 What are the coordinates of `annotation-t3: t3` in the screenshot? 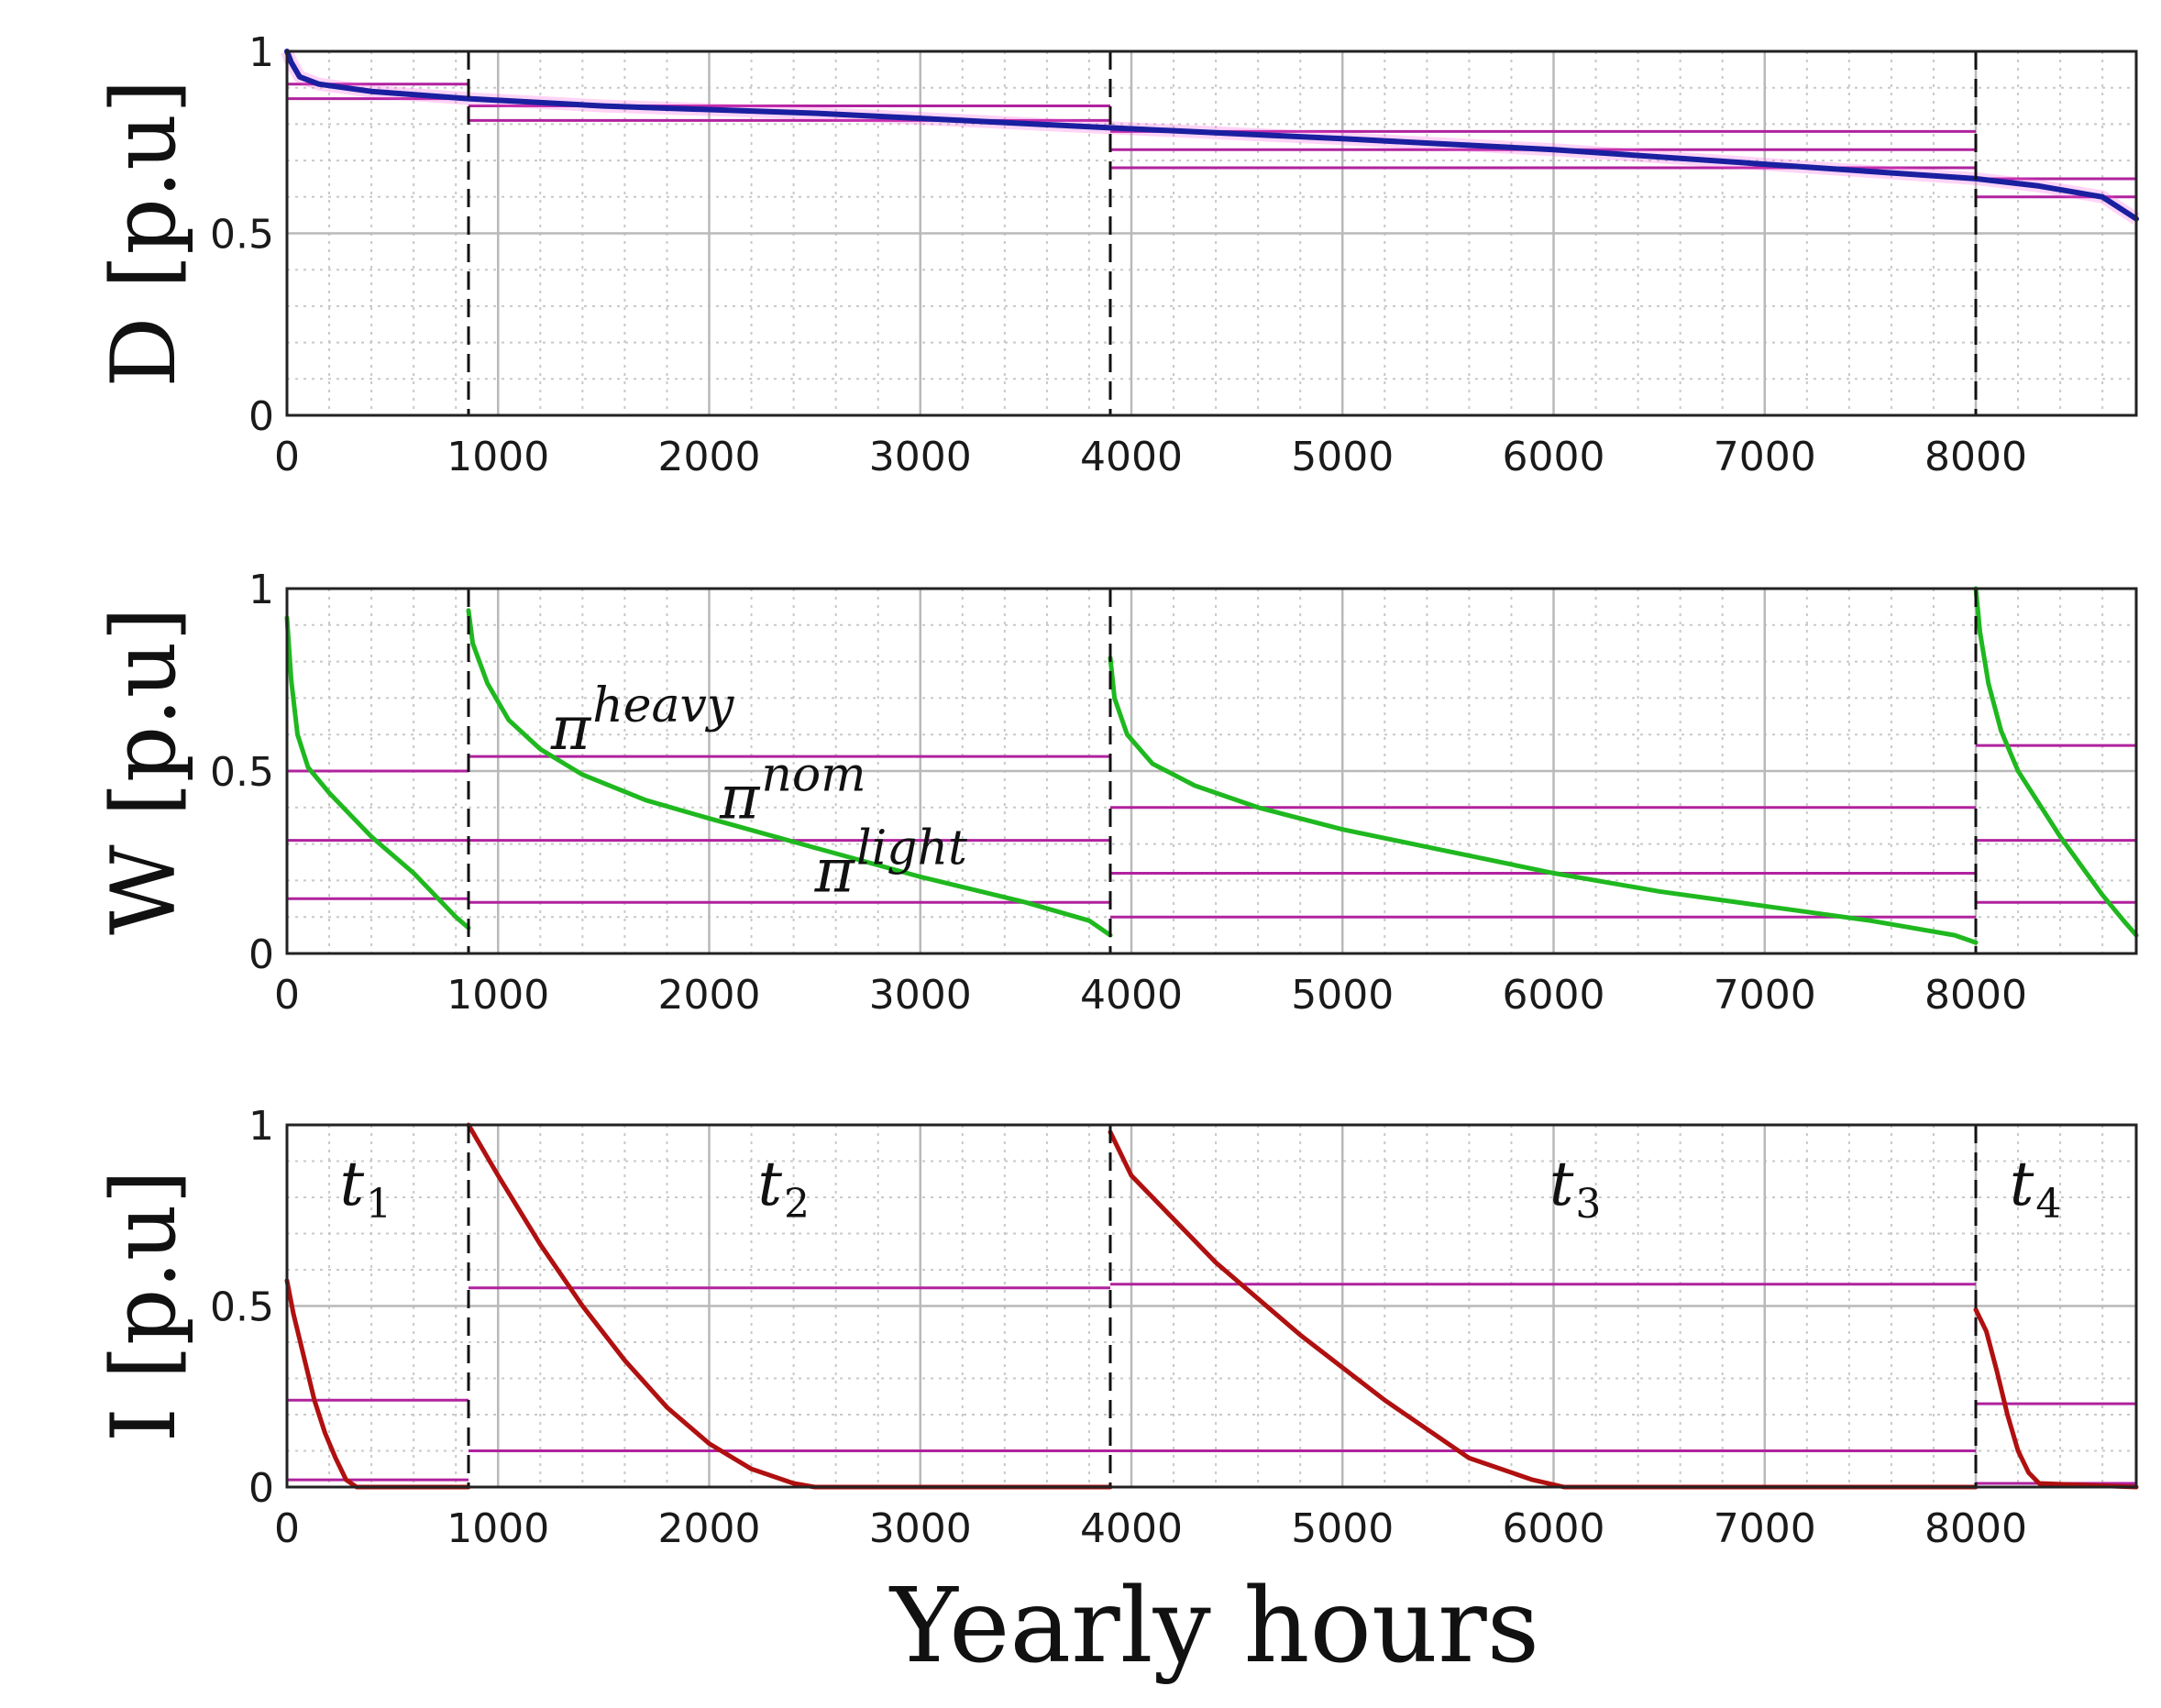 It's located at (1576, 1188).